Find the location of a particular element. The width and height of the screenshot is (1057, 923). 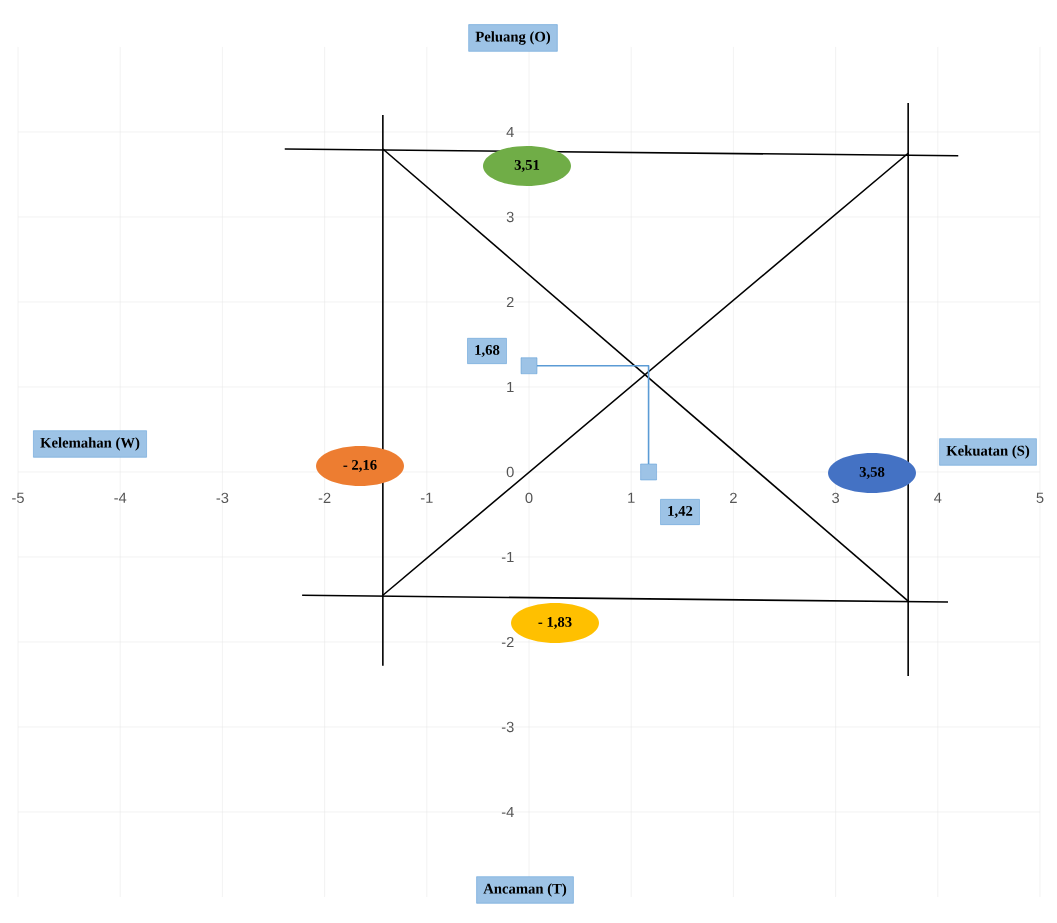

y-tick-label: 2 is located at coordinates (510, 302).